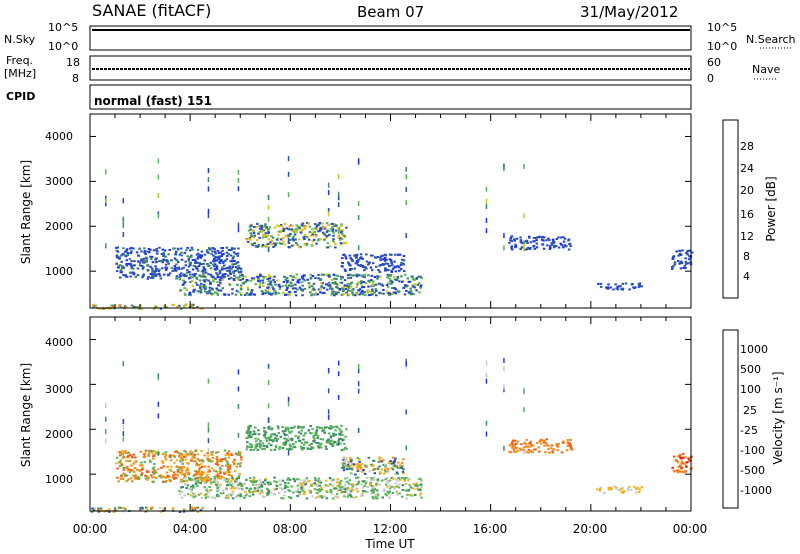 This screenshot has width=800, height=554. Describe the element at coordinates (59, 342) in the screenshot. I see `vel-ytick-4000: 4000` at that location.